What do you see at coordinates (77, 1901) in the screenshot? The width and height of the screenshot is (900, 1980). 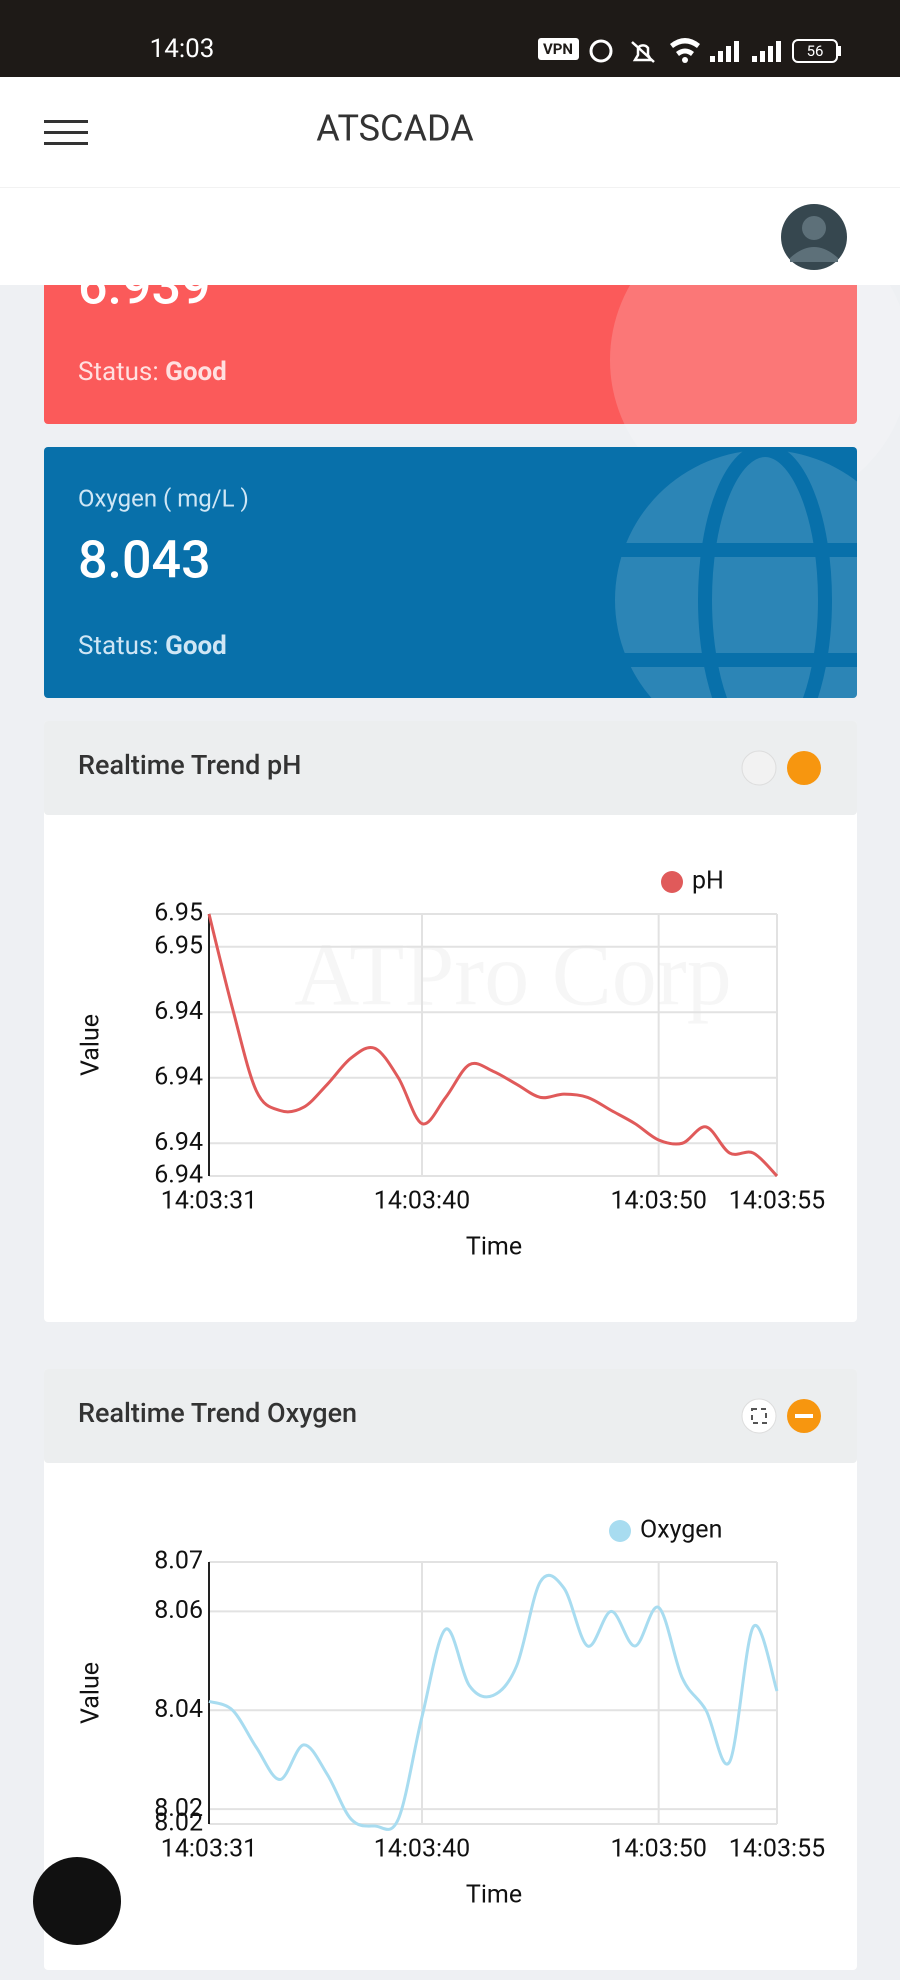 I see `floating-button` at bounding box center [77, 1901].